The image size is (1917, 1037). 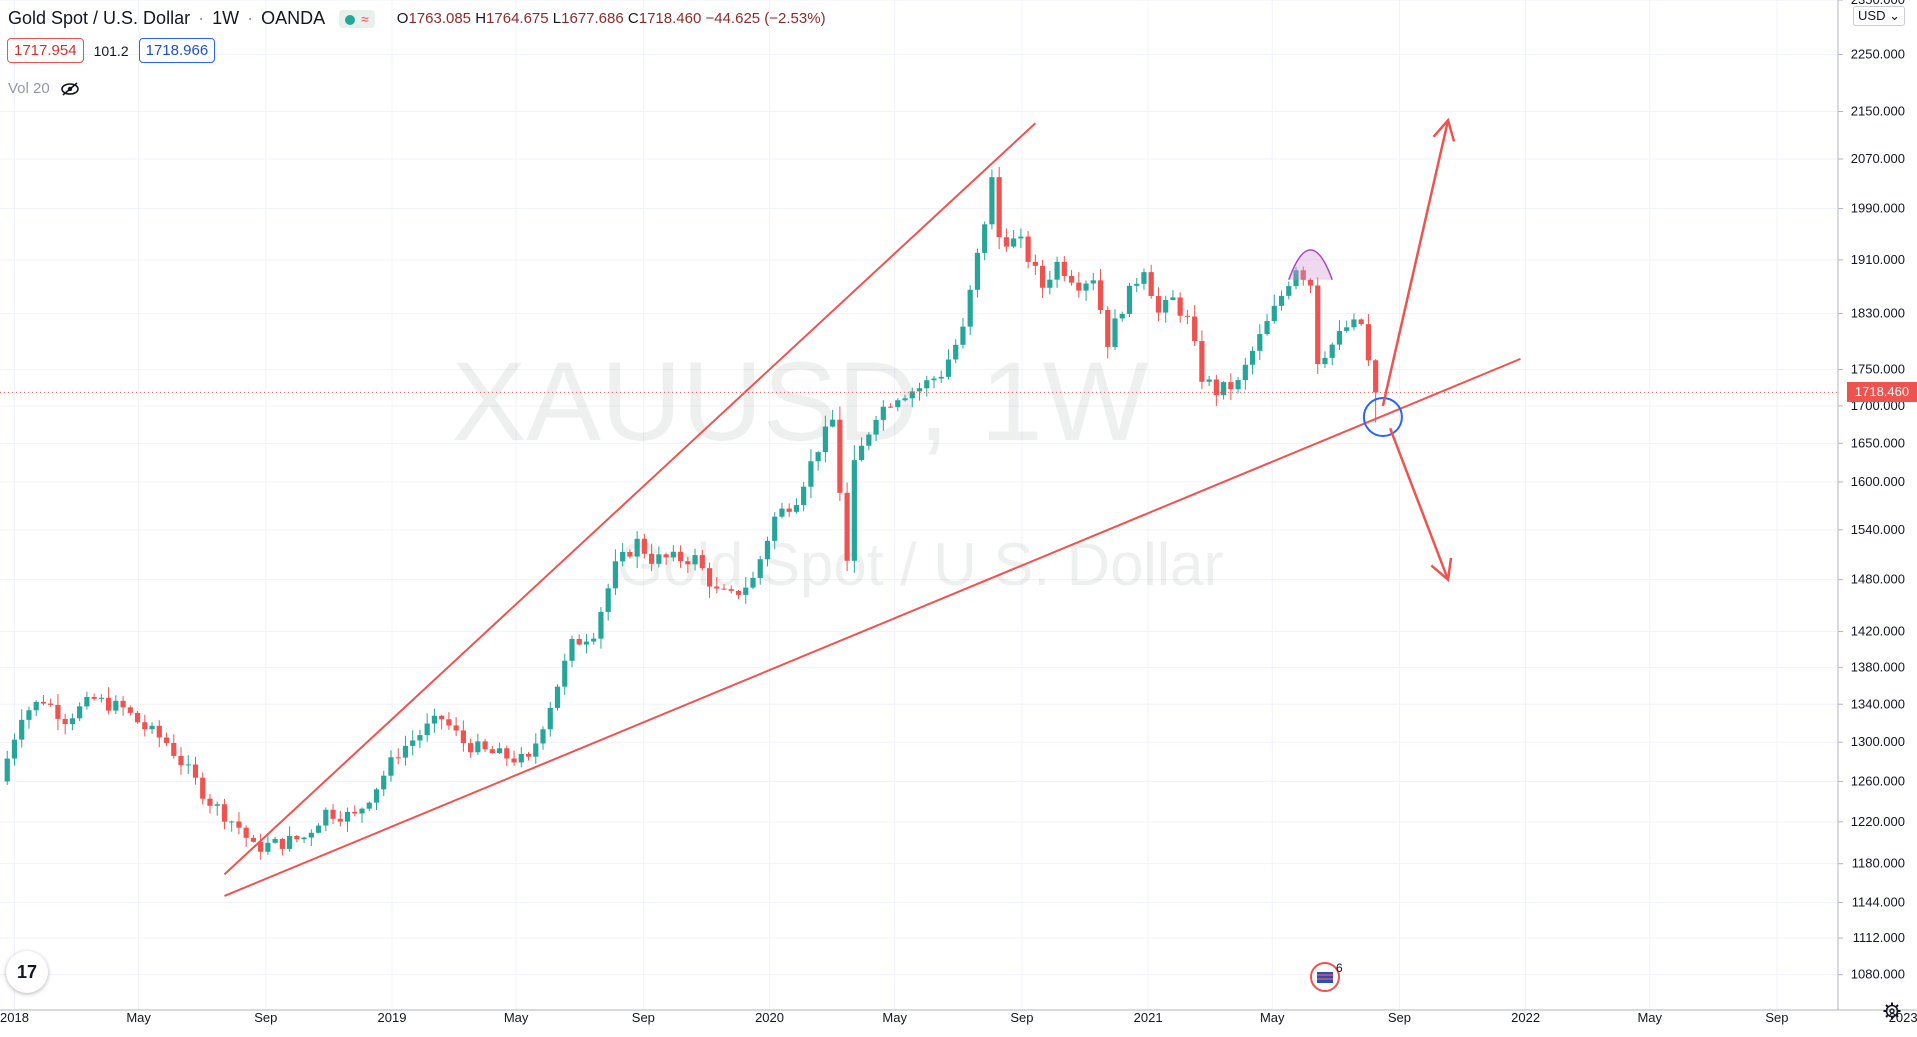 What do you see at coordinates (70, 88) in the screenshot?
I see `eye-hidden-icon` at bounding box center [70, 88].